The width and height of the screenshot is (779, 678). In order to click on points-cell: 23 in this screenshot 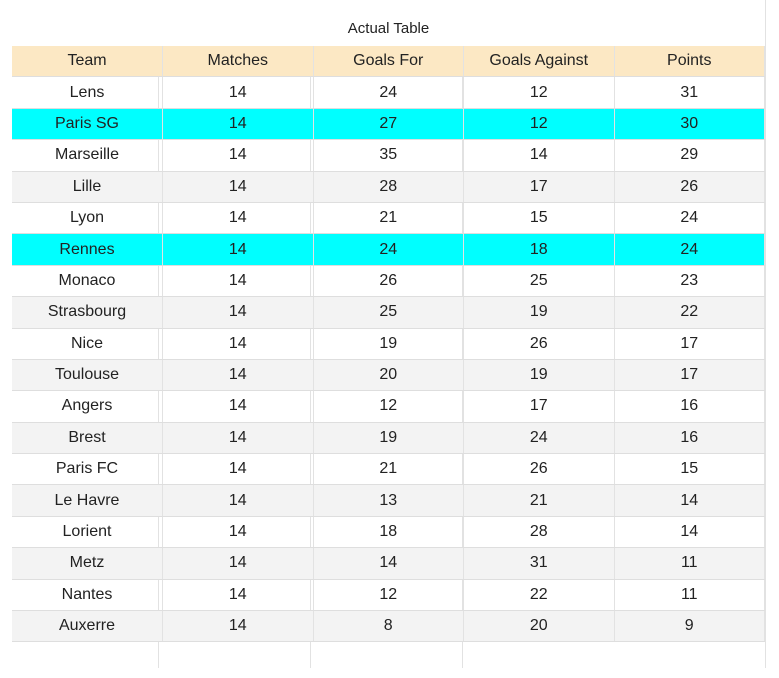, I will do `click(689, 281)`.